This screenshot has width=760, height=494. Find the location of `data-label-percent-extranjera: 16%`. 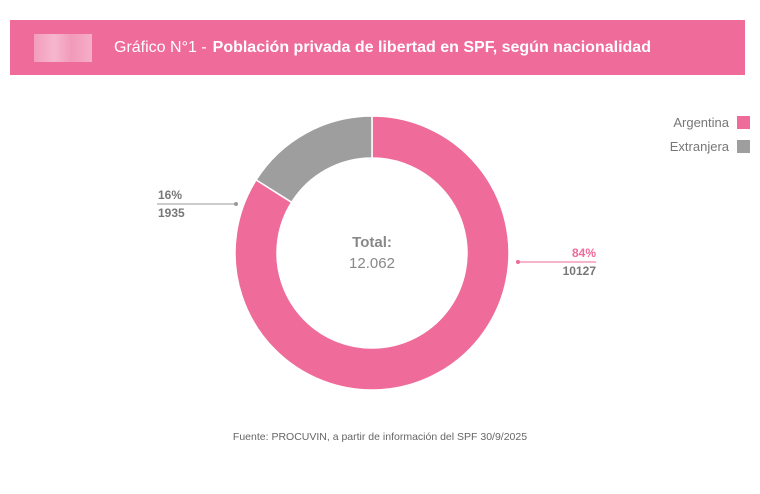

data-label-percent-extranjera: 16% is located at coordinates (170, 195).